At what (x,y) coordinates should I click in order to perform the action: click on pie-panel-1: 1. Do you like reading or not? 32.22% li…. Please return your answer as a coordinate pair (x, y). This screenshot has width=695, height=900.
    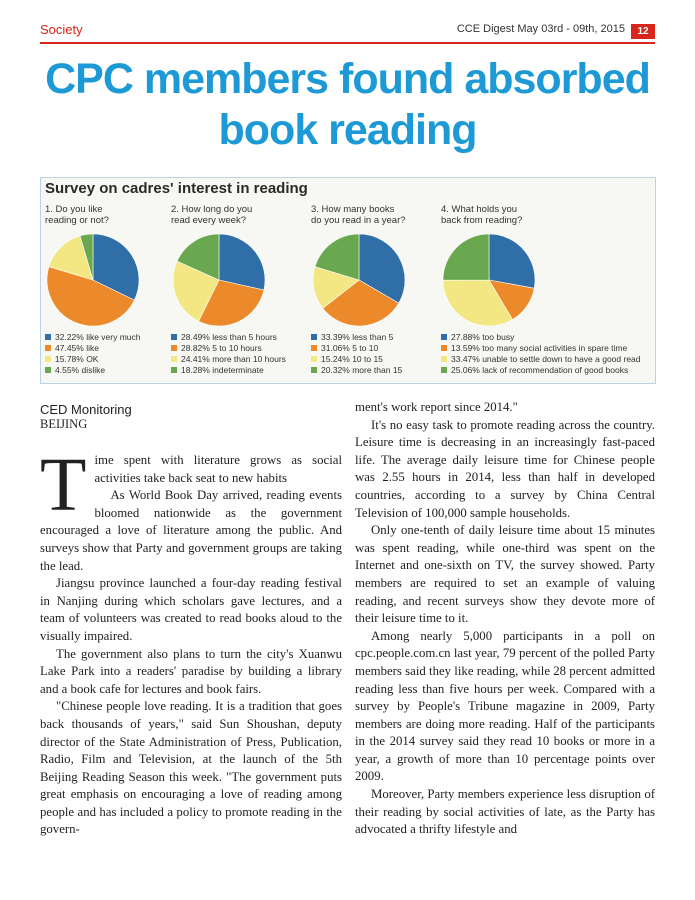
    Looking at the image, I should click on (120, 292).